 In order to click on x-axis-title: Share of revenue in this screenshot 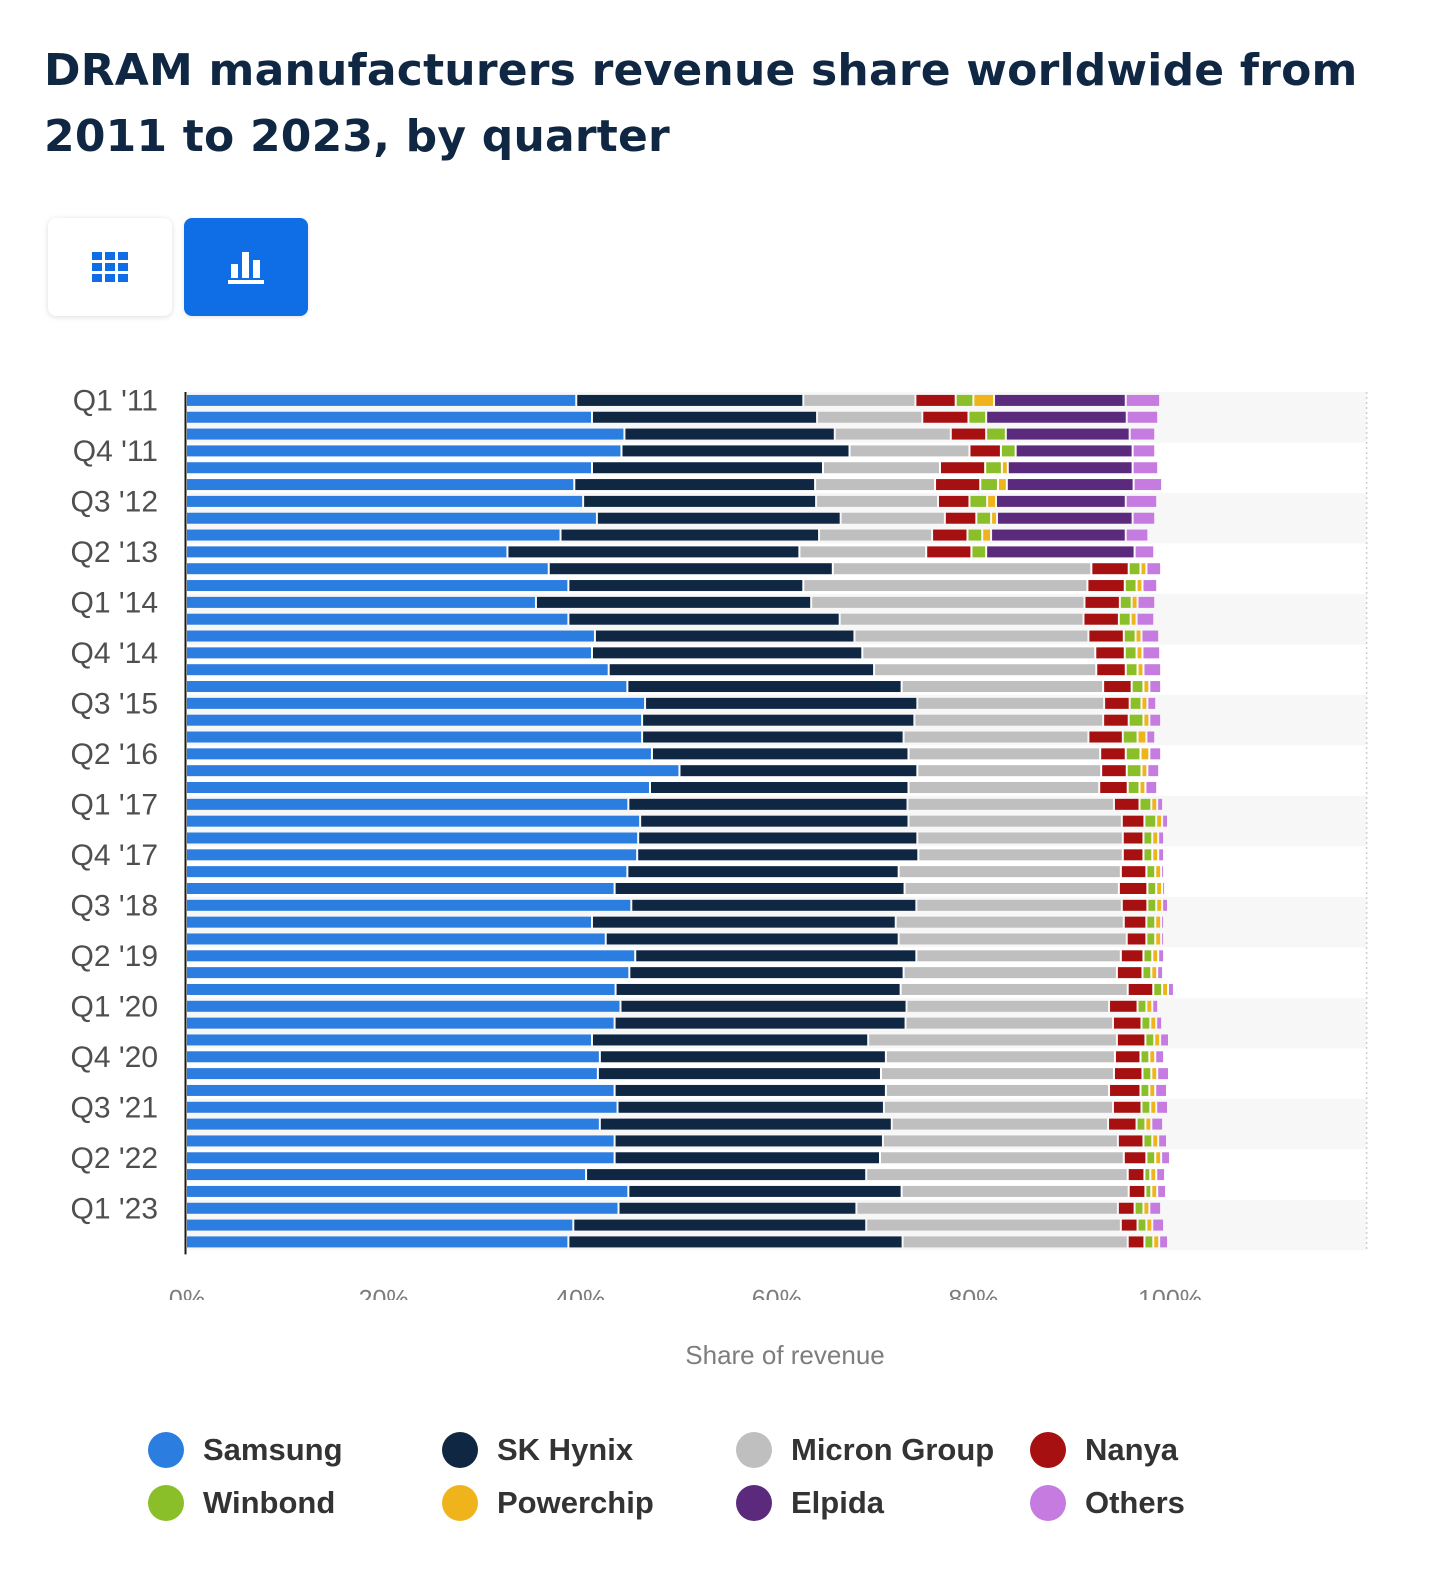, I will do `click(785, 1355)`.